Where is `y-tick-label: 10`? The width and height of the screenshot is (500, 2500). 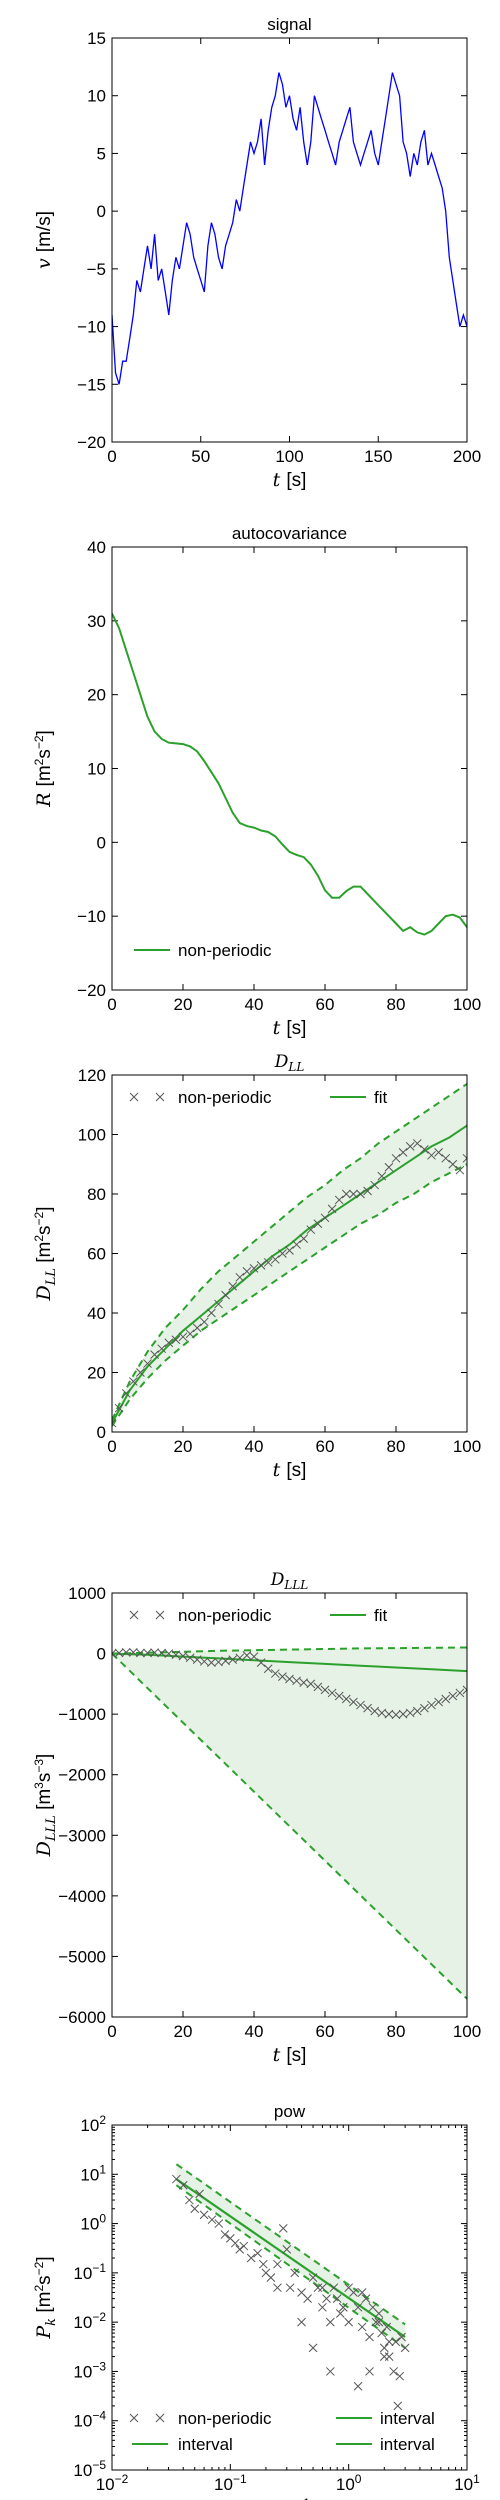
y-tick-label: 10 is located at coordinates (96, 96).